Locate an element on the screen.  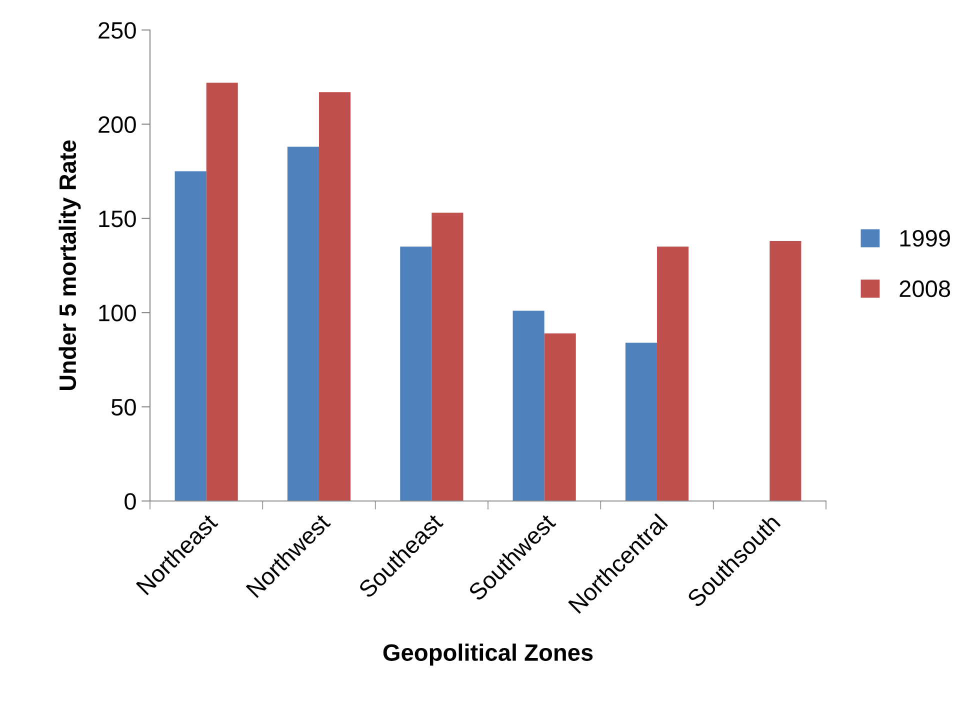
legend-label: 2008 is located at coordinates (925, 289).